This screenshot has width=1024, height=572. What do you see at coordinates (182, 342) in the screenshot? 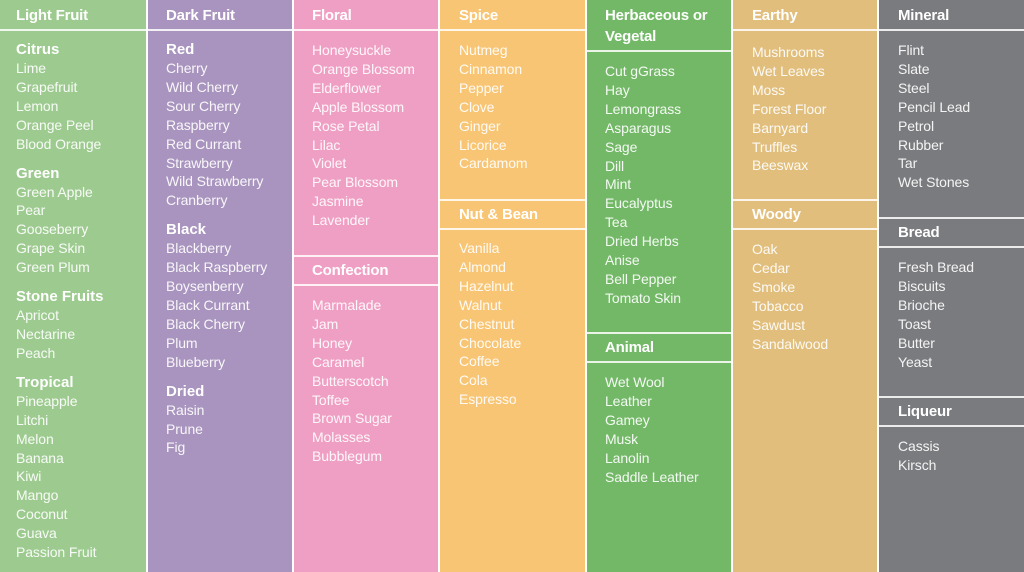
I see `aroma-item: Plum` at bounding box center [182, 342].